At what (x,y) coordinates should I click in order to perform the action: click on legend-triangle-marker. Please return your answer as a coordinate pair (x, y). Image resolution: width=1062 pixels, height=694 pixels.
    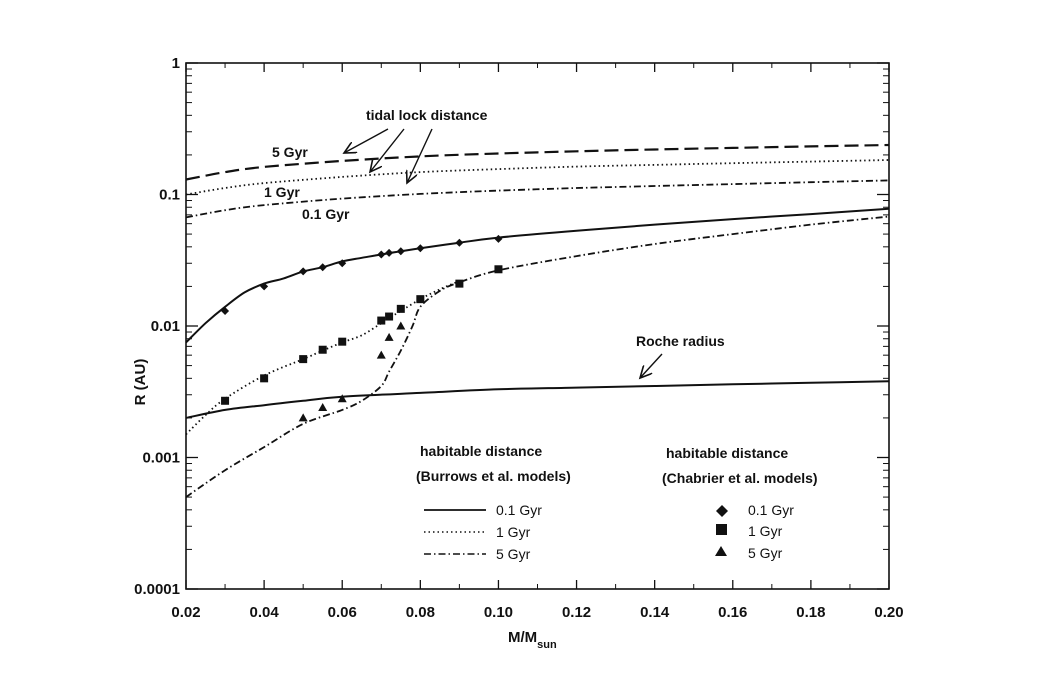
    Looking at the image, I should click on (721, 551).